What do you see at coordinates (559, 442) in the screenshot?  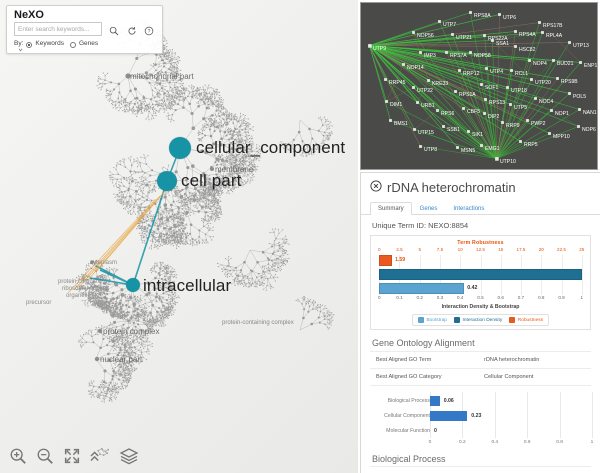 I see `axis-tick: 0.8` at bounding box center [559, 442].